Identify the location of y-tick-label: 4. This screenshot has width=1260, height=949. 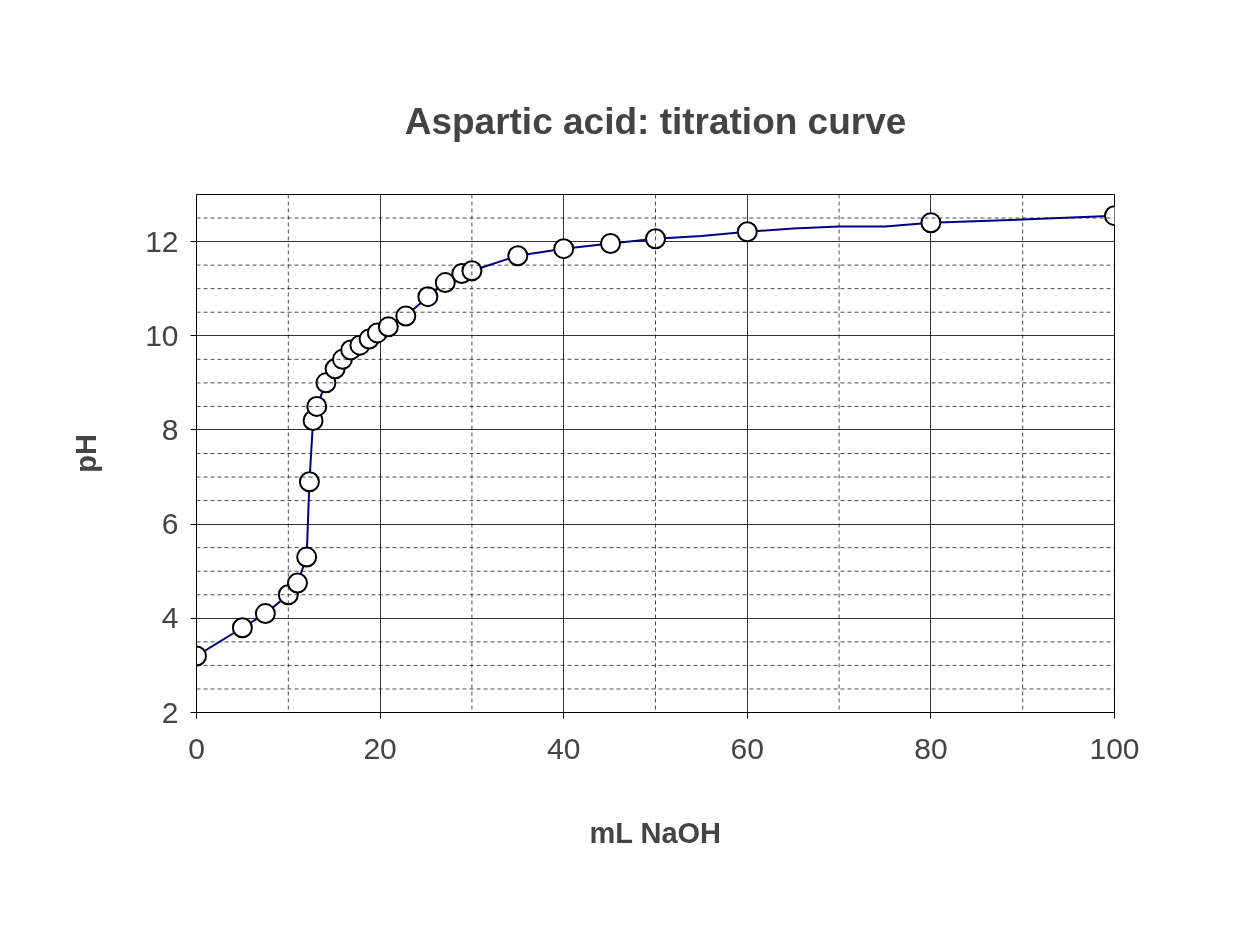
(170, 618).